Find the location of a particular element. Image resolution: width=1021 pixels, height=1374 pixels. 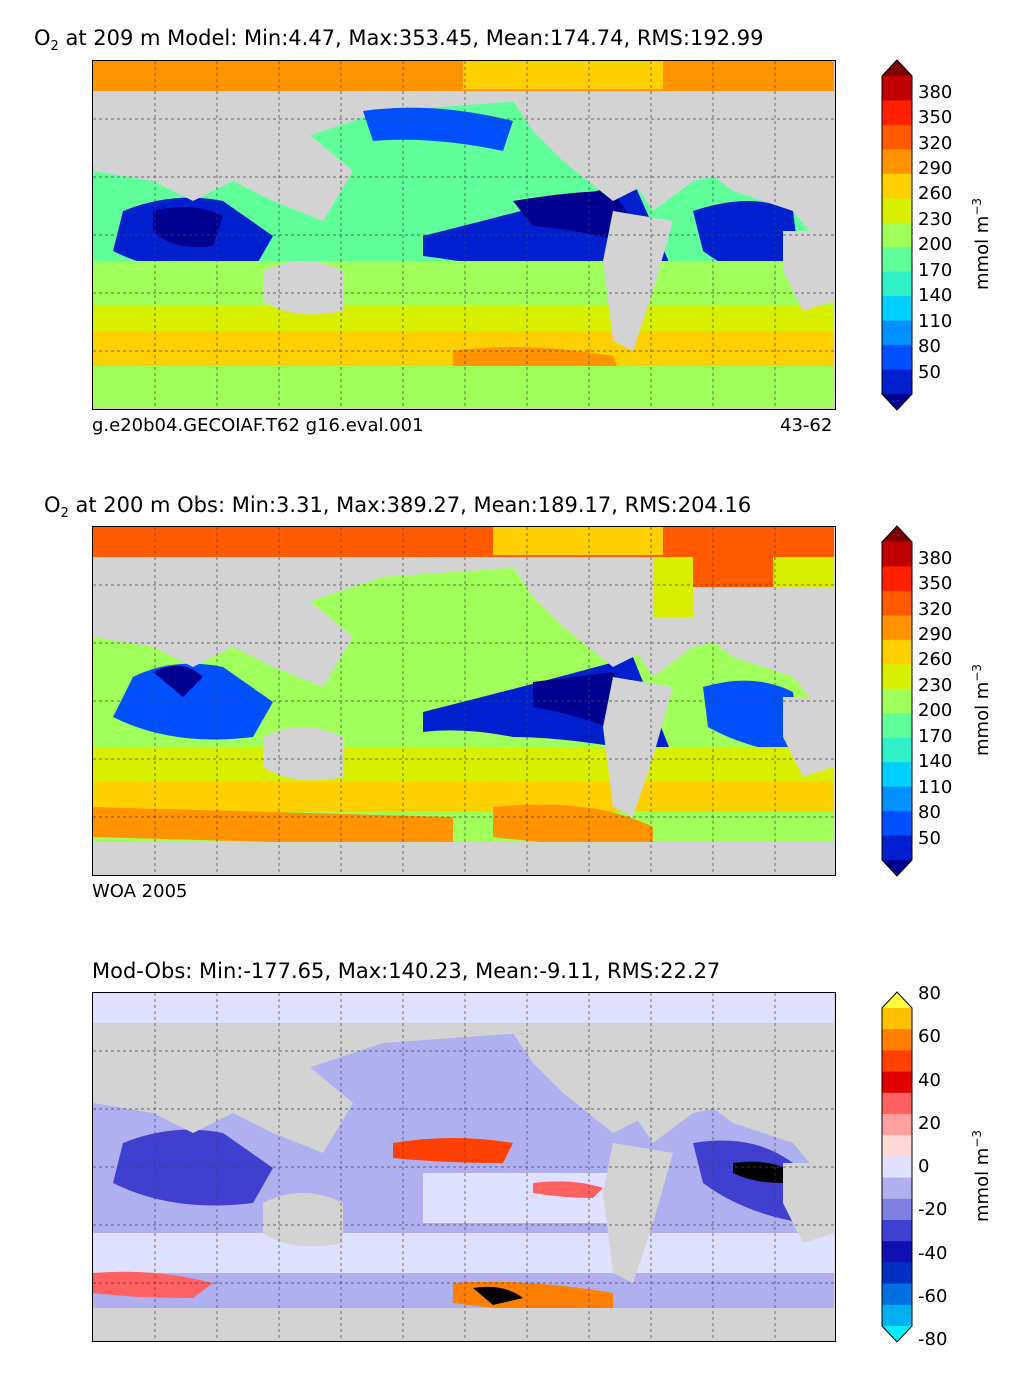

colorbar-tick-label: 0 is located at coordinates (924, 1166).